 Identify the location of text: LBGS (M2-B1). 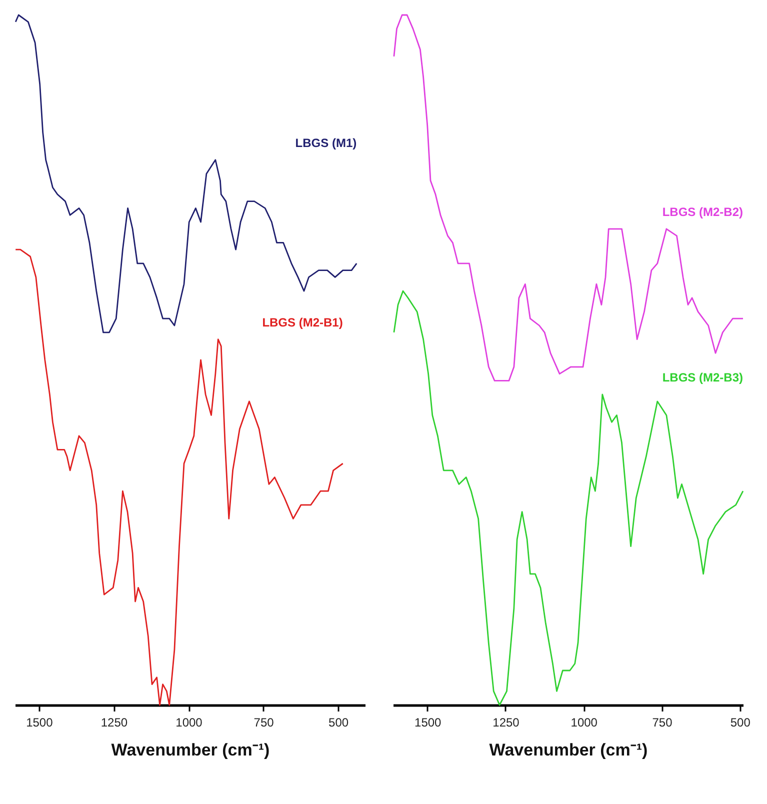
(302, 322).